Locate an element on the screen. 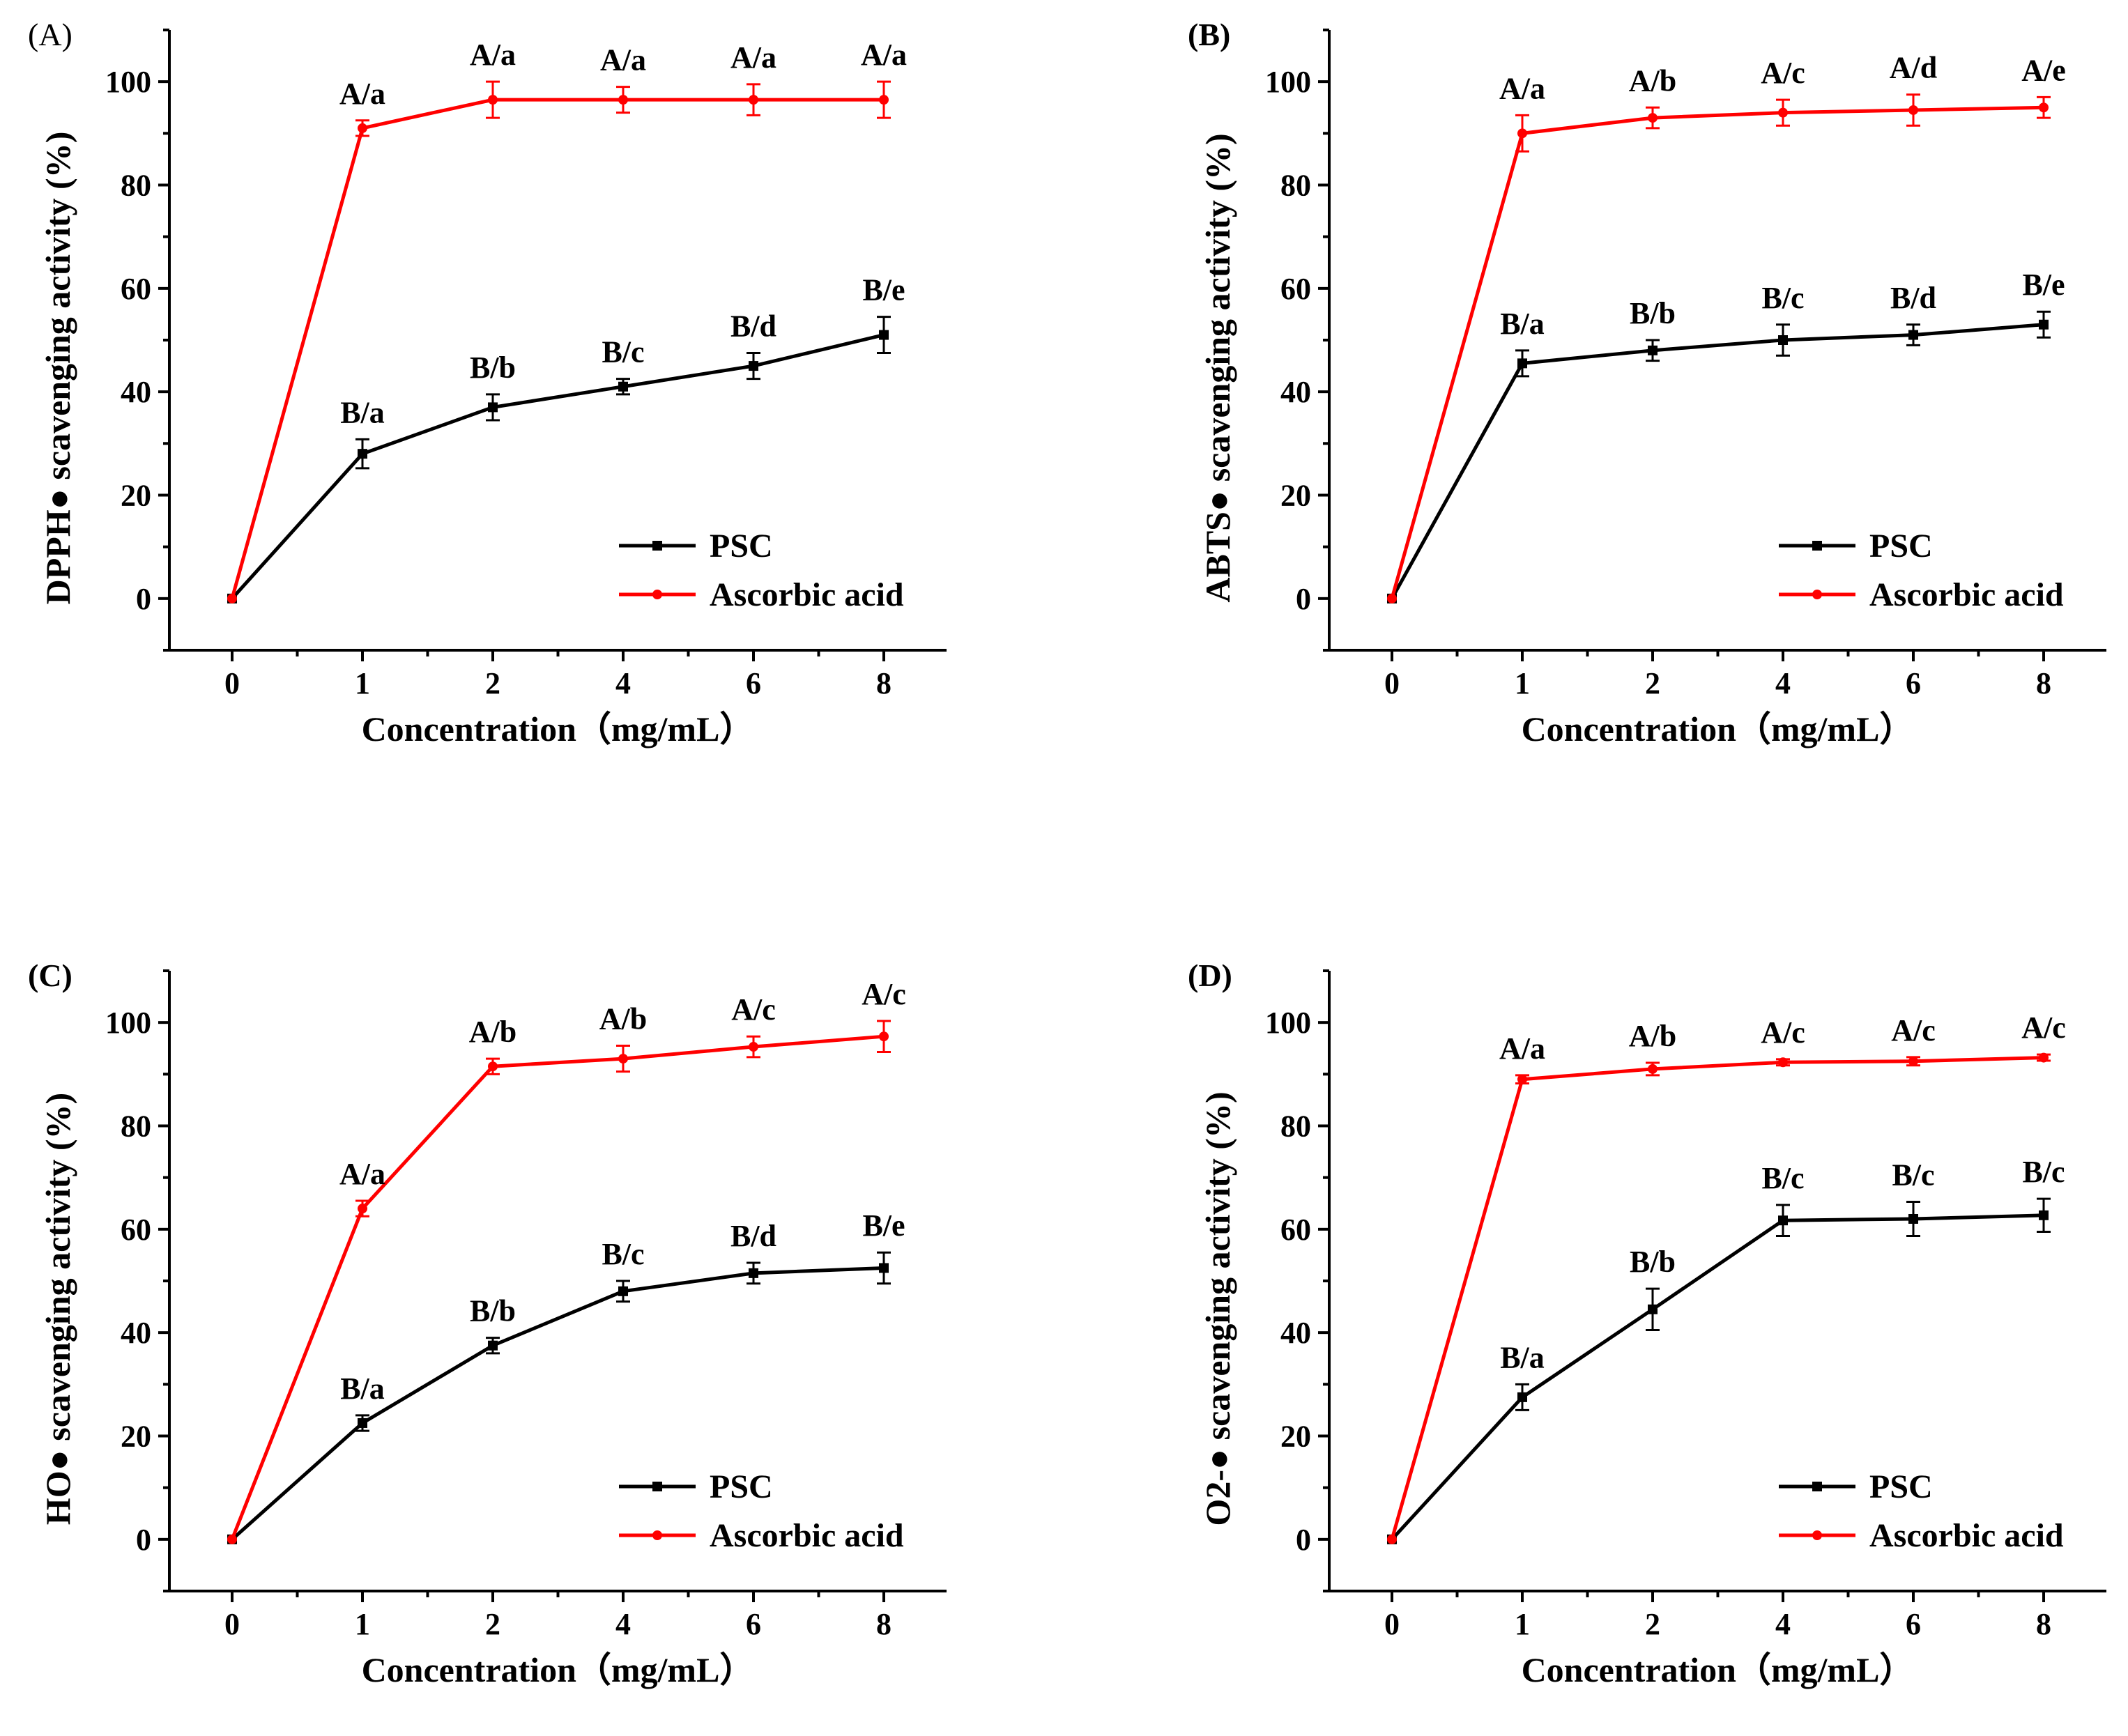 The image size is (2128, 1736). series-ascorbic-acid: A/a A/a A/a A/a A/a is located at coordinates (567, 321).